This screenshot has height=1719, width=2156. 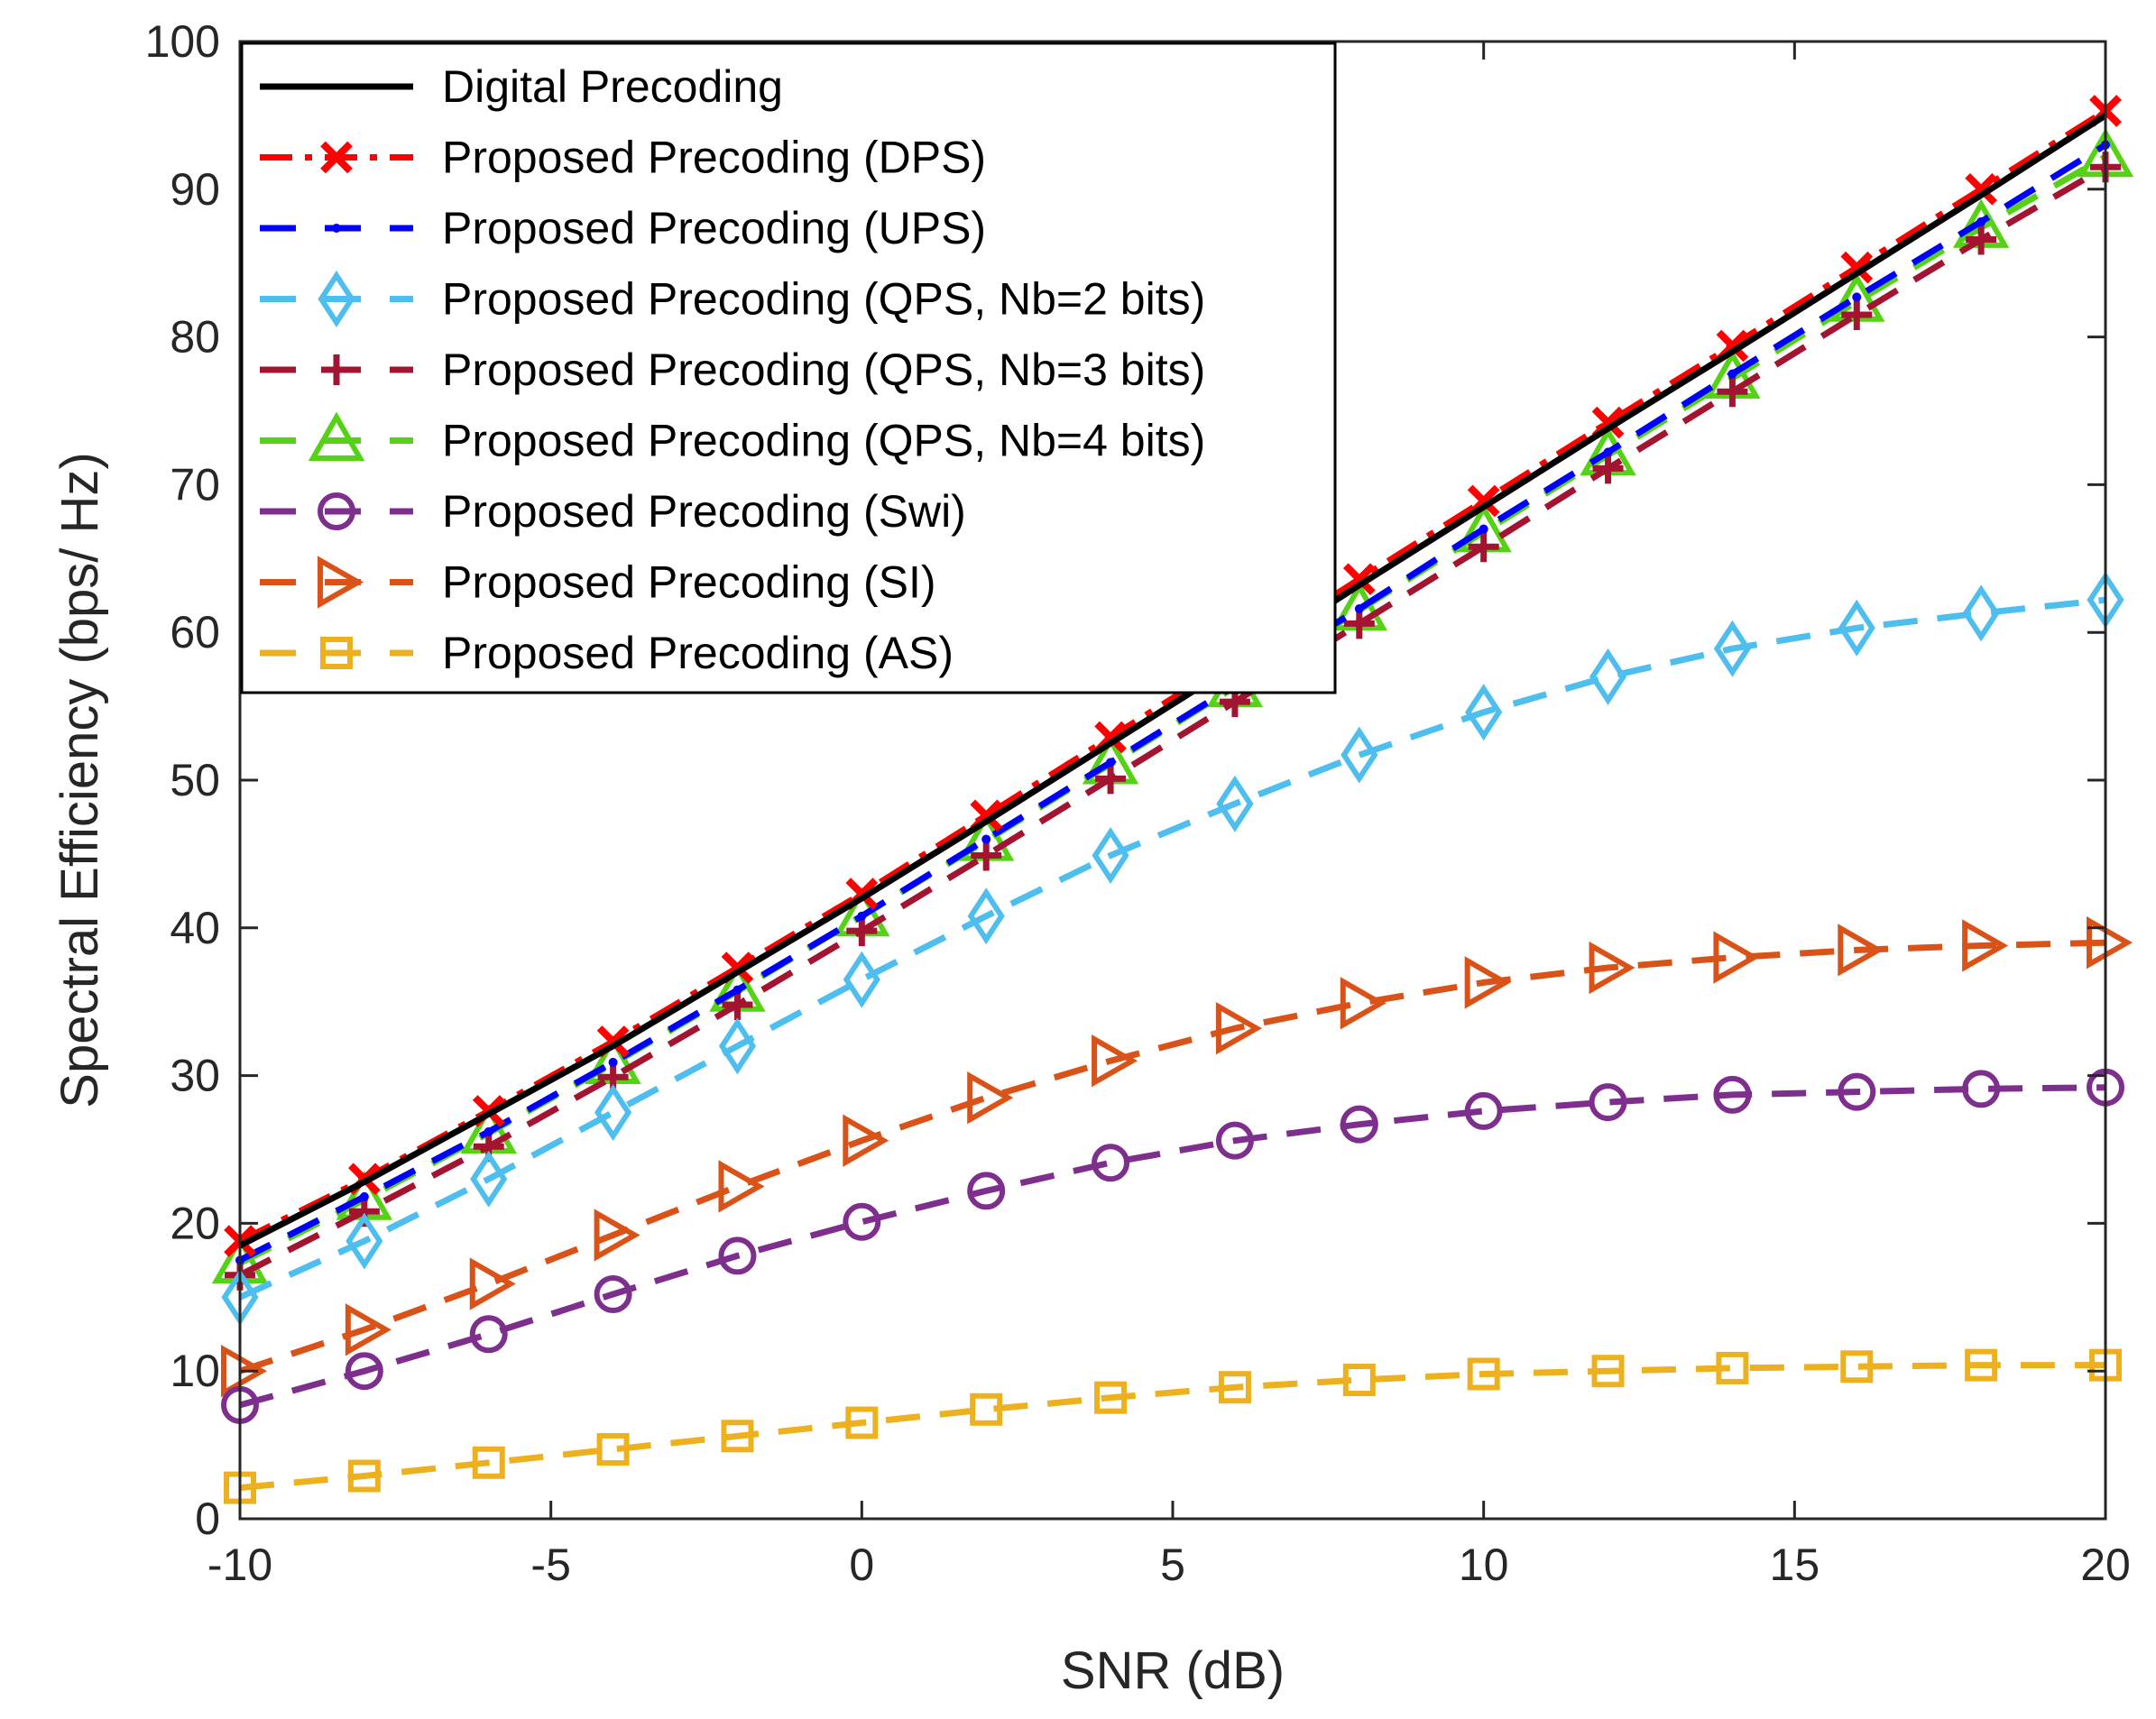 I want to click on legend-item-0: Digital Precoding, so click(x=521, y=86).